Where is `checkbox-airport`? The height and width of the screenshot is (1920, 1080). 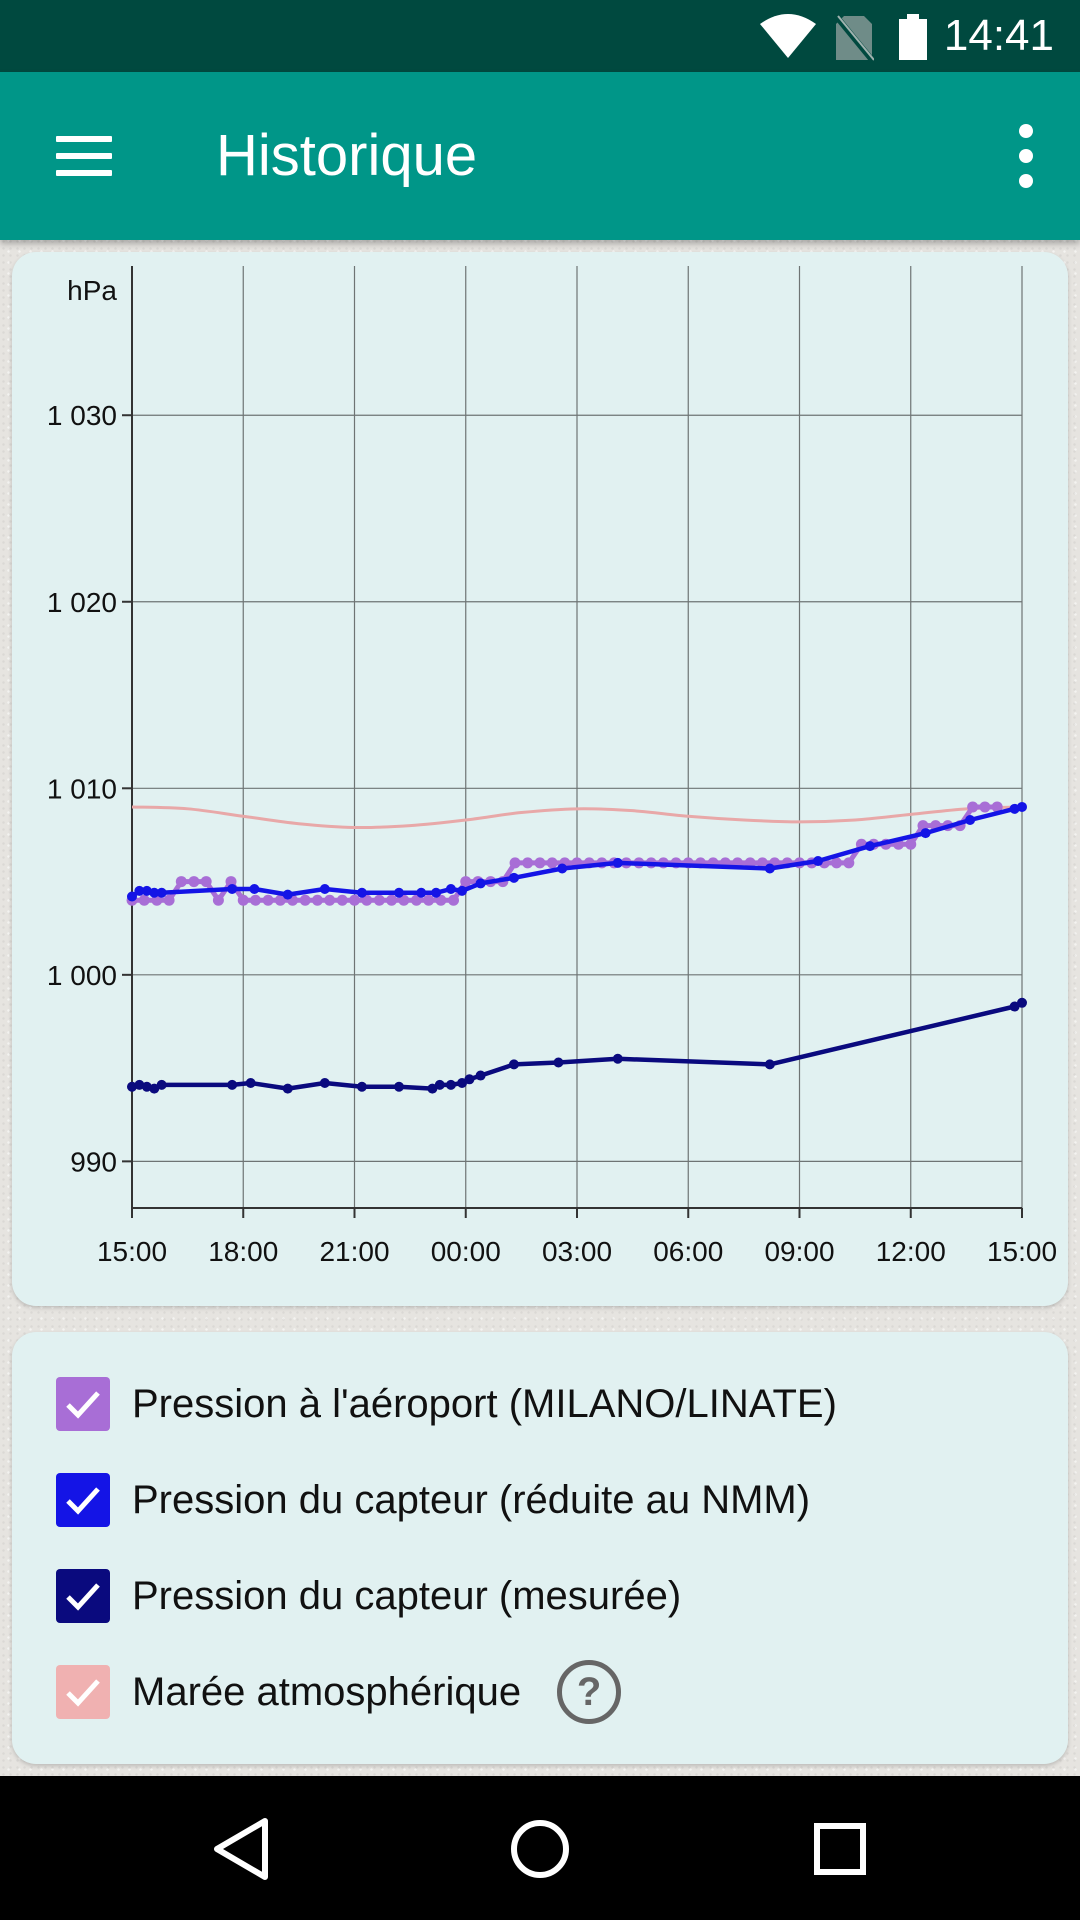 checkbox-airport is located at coordinates (83, 1404).